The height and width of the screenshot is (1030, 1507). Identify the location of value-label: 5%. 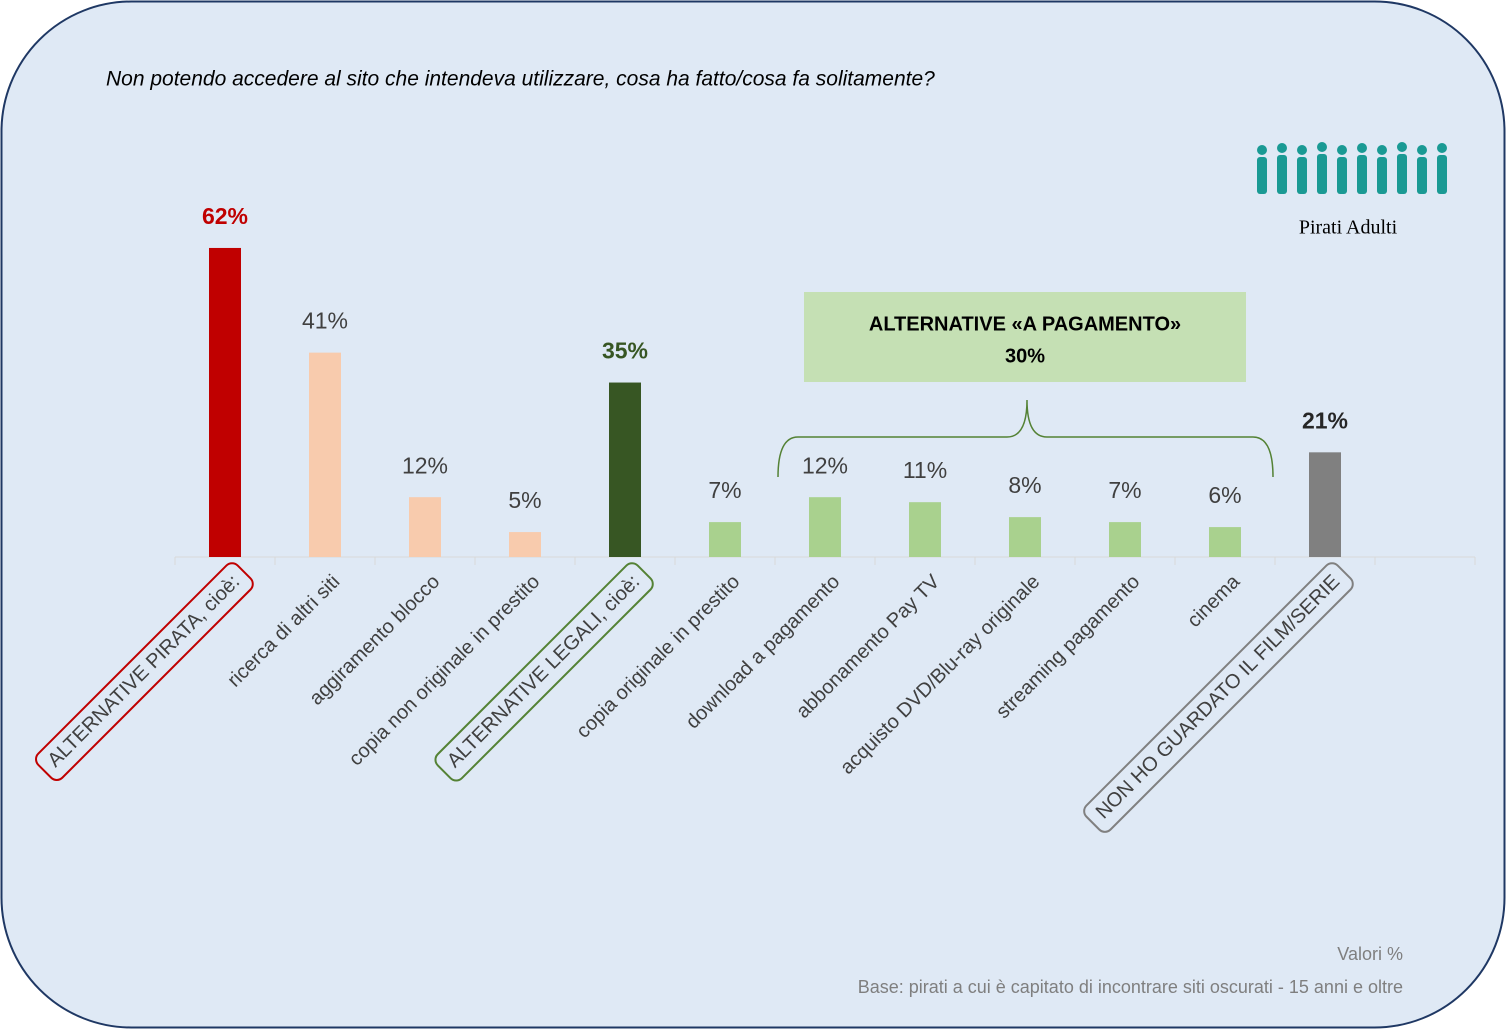
(524, 500).